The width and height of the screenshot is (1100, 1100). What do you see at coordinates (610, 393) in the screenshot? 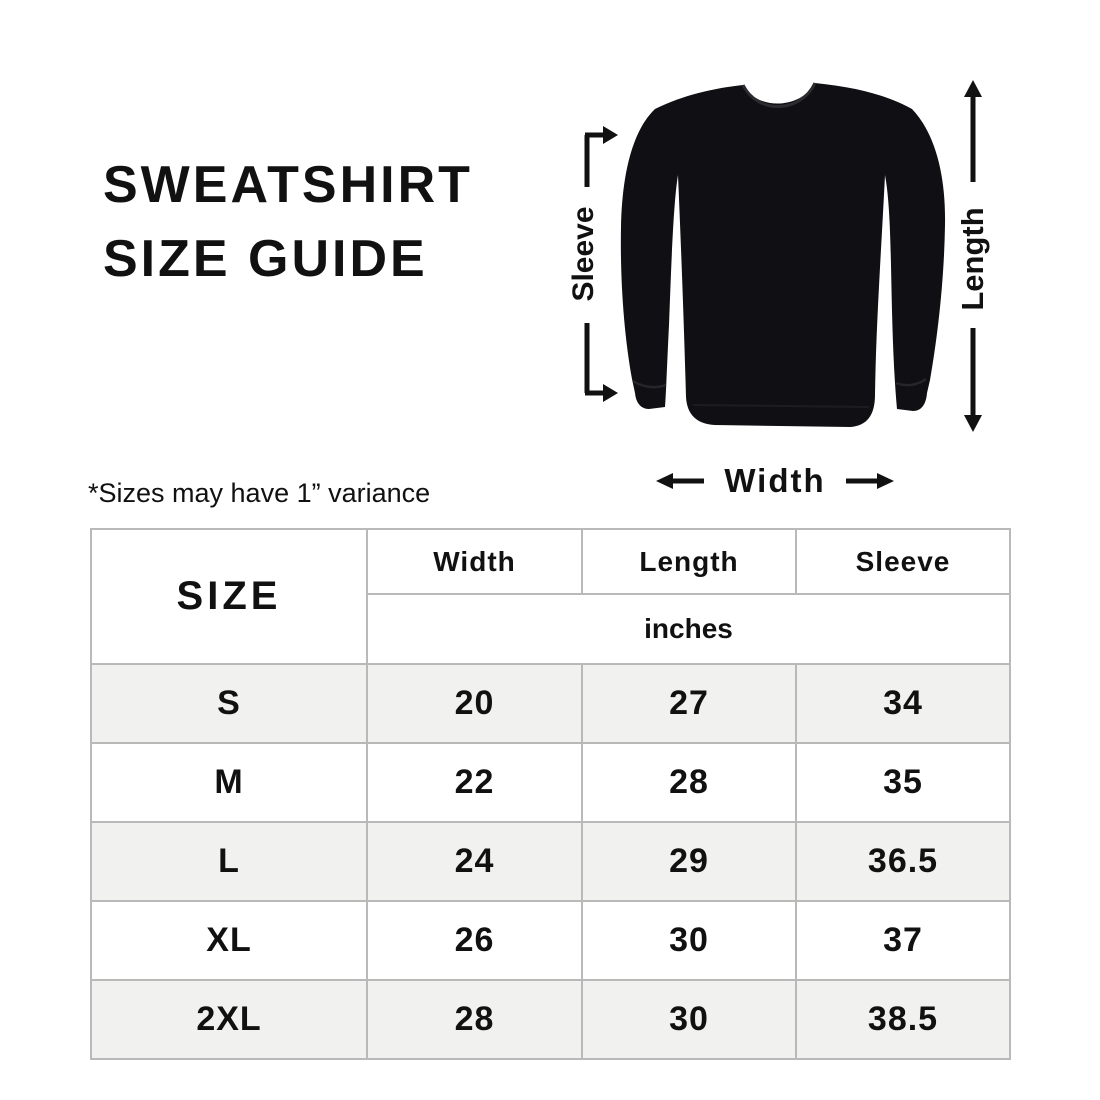
I see `sleeve-bottom-arrowhead` at bounding box center [610, 393].